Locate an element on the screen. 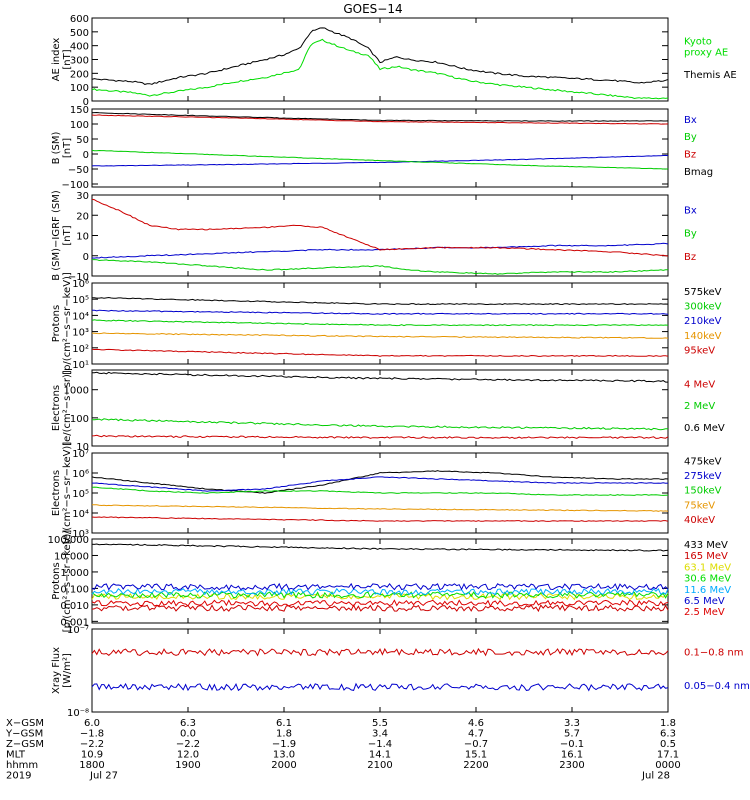  ephemeris-value: 5.5 is located at coordinates (380, 723).